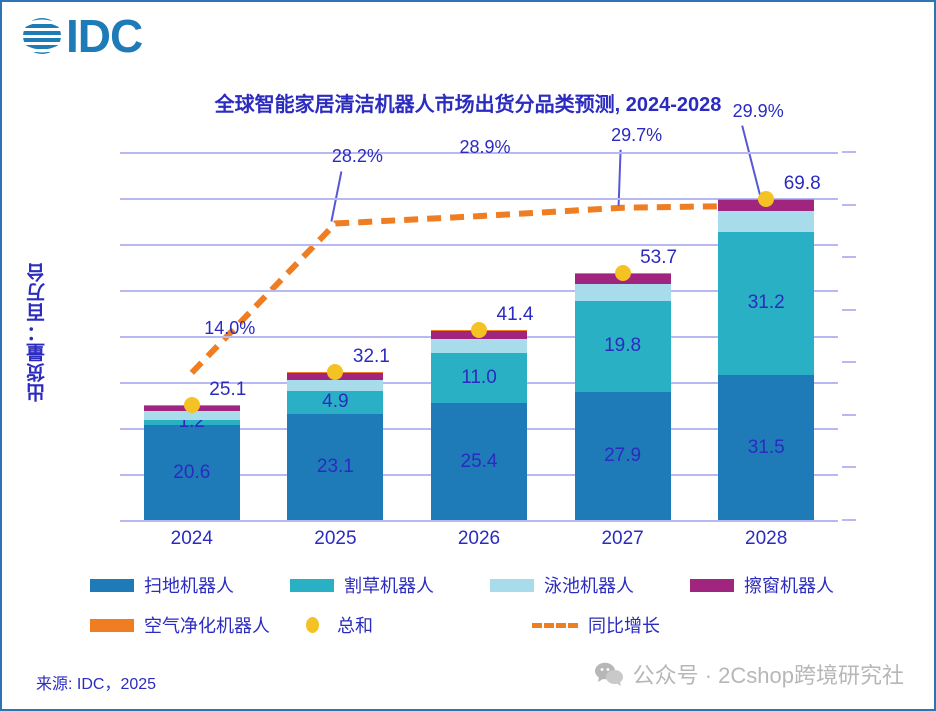 The image size is (936, 711). I want to click on legend-item-mowing-robot: 割草机器人, so click(390, 585).